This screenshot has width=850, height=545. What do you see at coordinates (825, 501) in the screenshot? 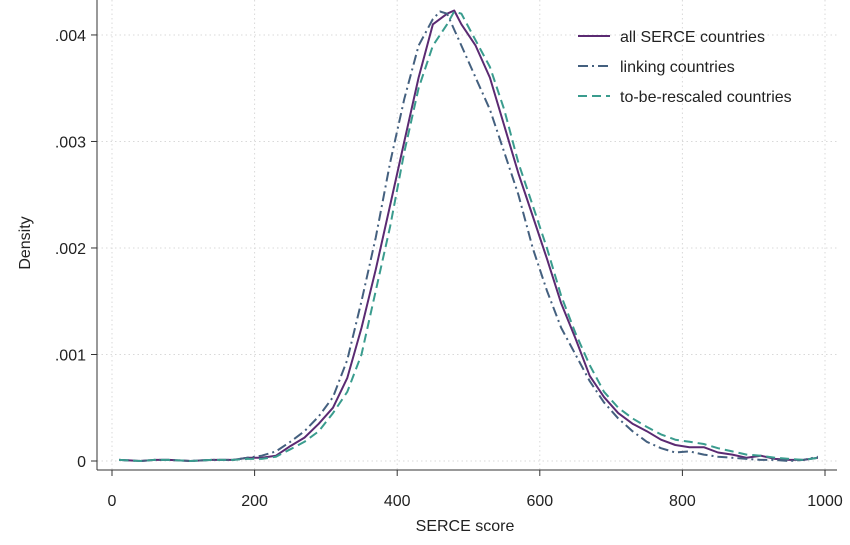
I see `x-tick-label: 1000` at bounding box center [825, 501].